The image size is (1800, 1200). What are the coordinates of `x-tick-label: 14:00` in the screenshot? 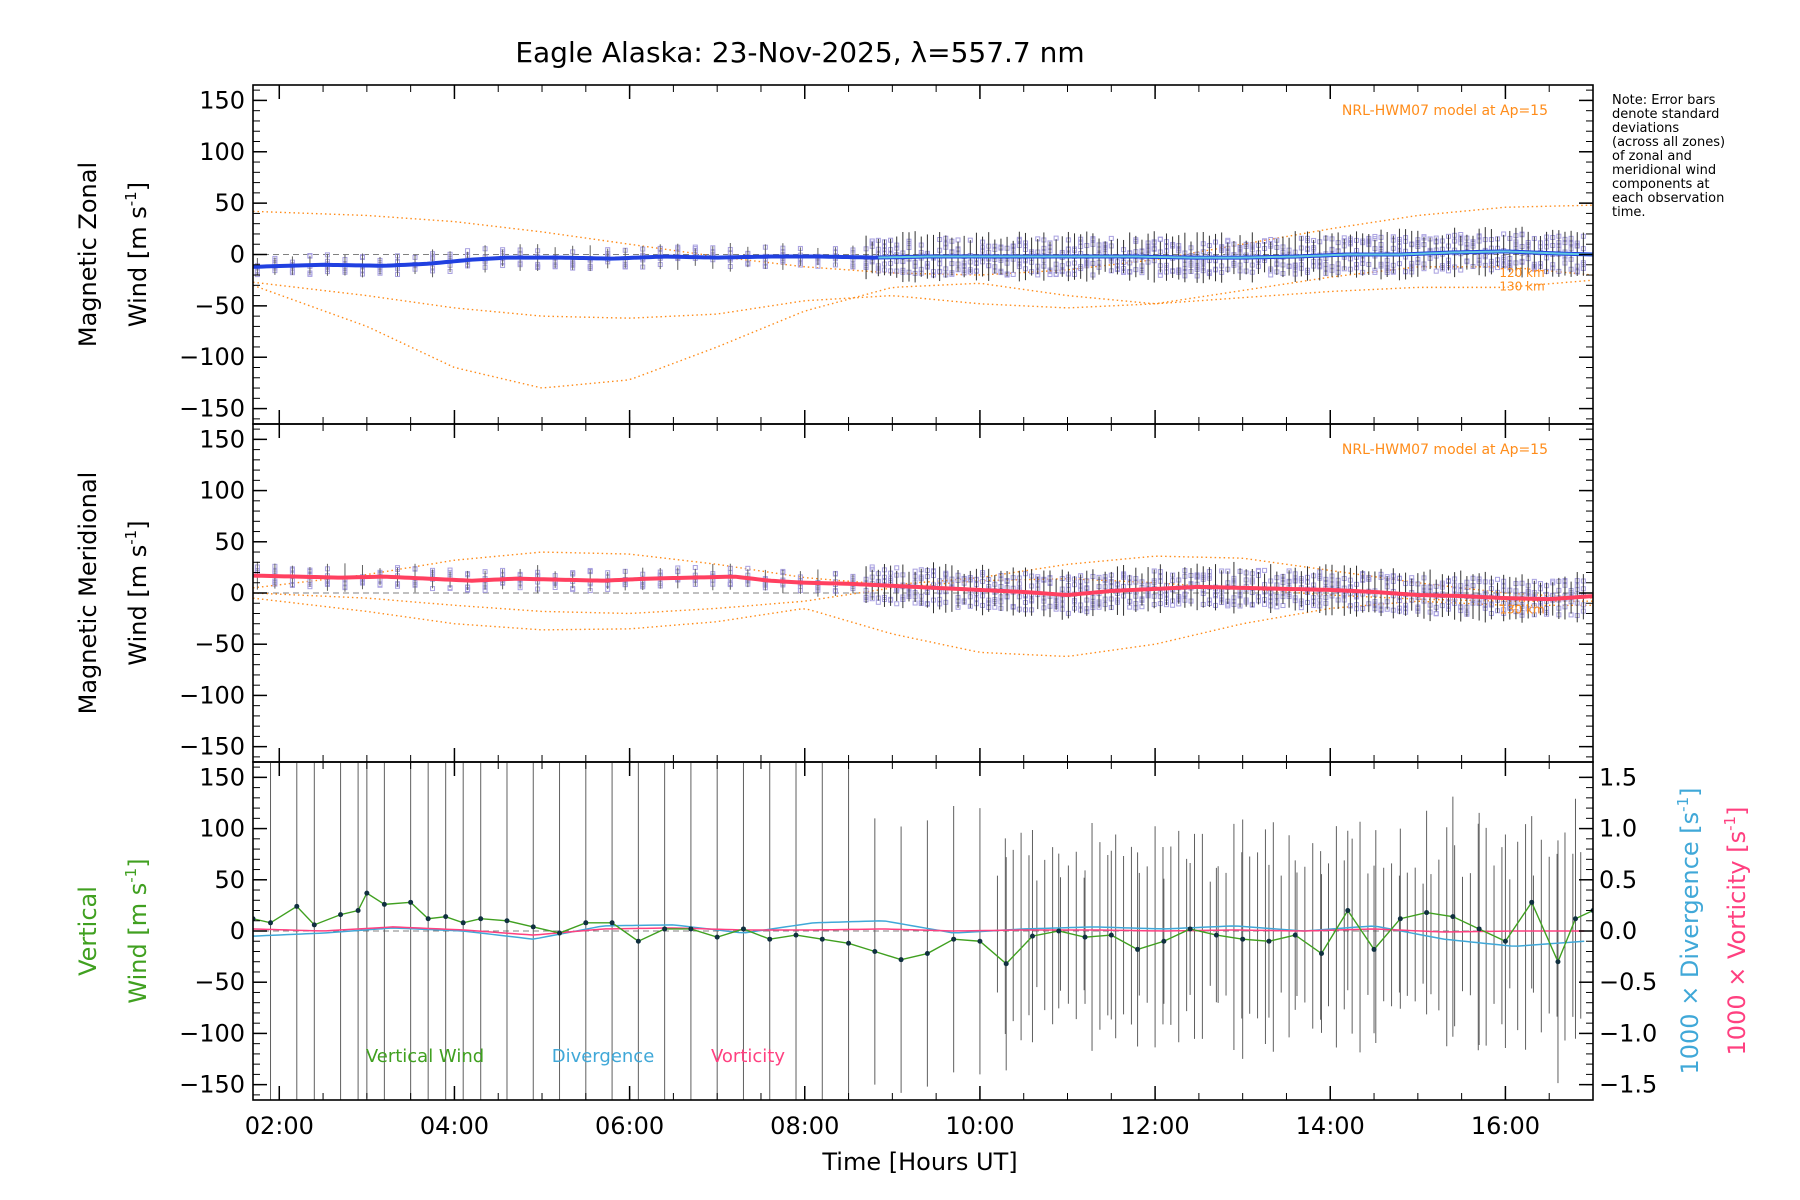 It's located at (1330, 1126).